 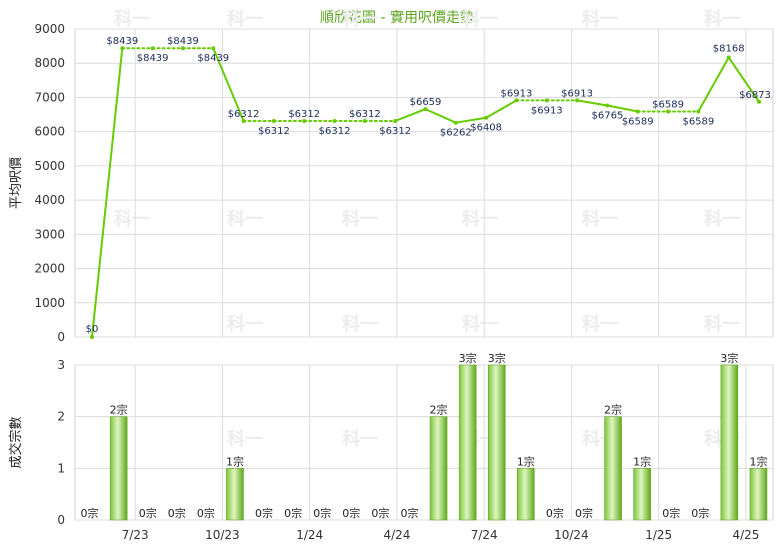 What do you see at coordinates (745, 535) in the screenshot?
I see `x-tick-label: 4/25` at bounding box center [745, 535].